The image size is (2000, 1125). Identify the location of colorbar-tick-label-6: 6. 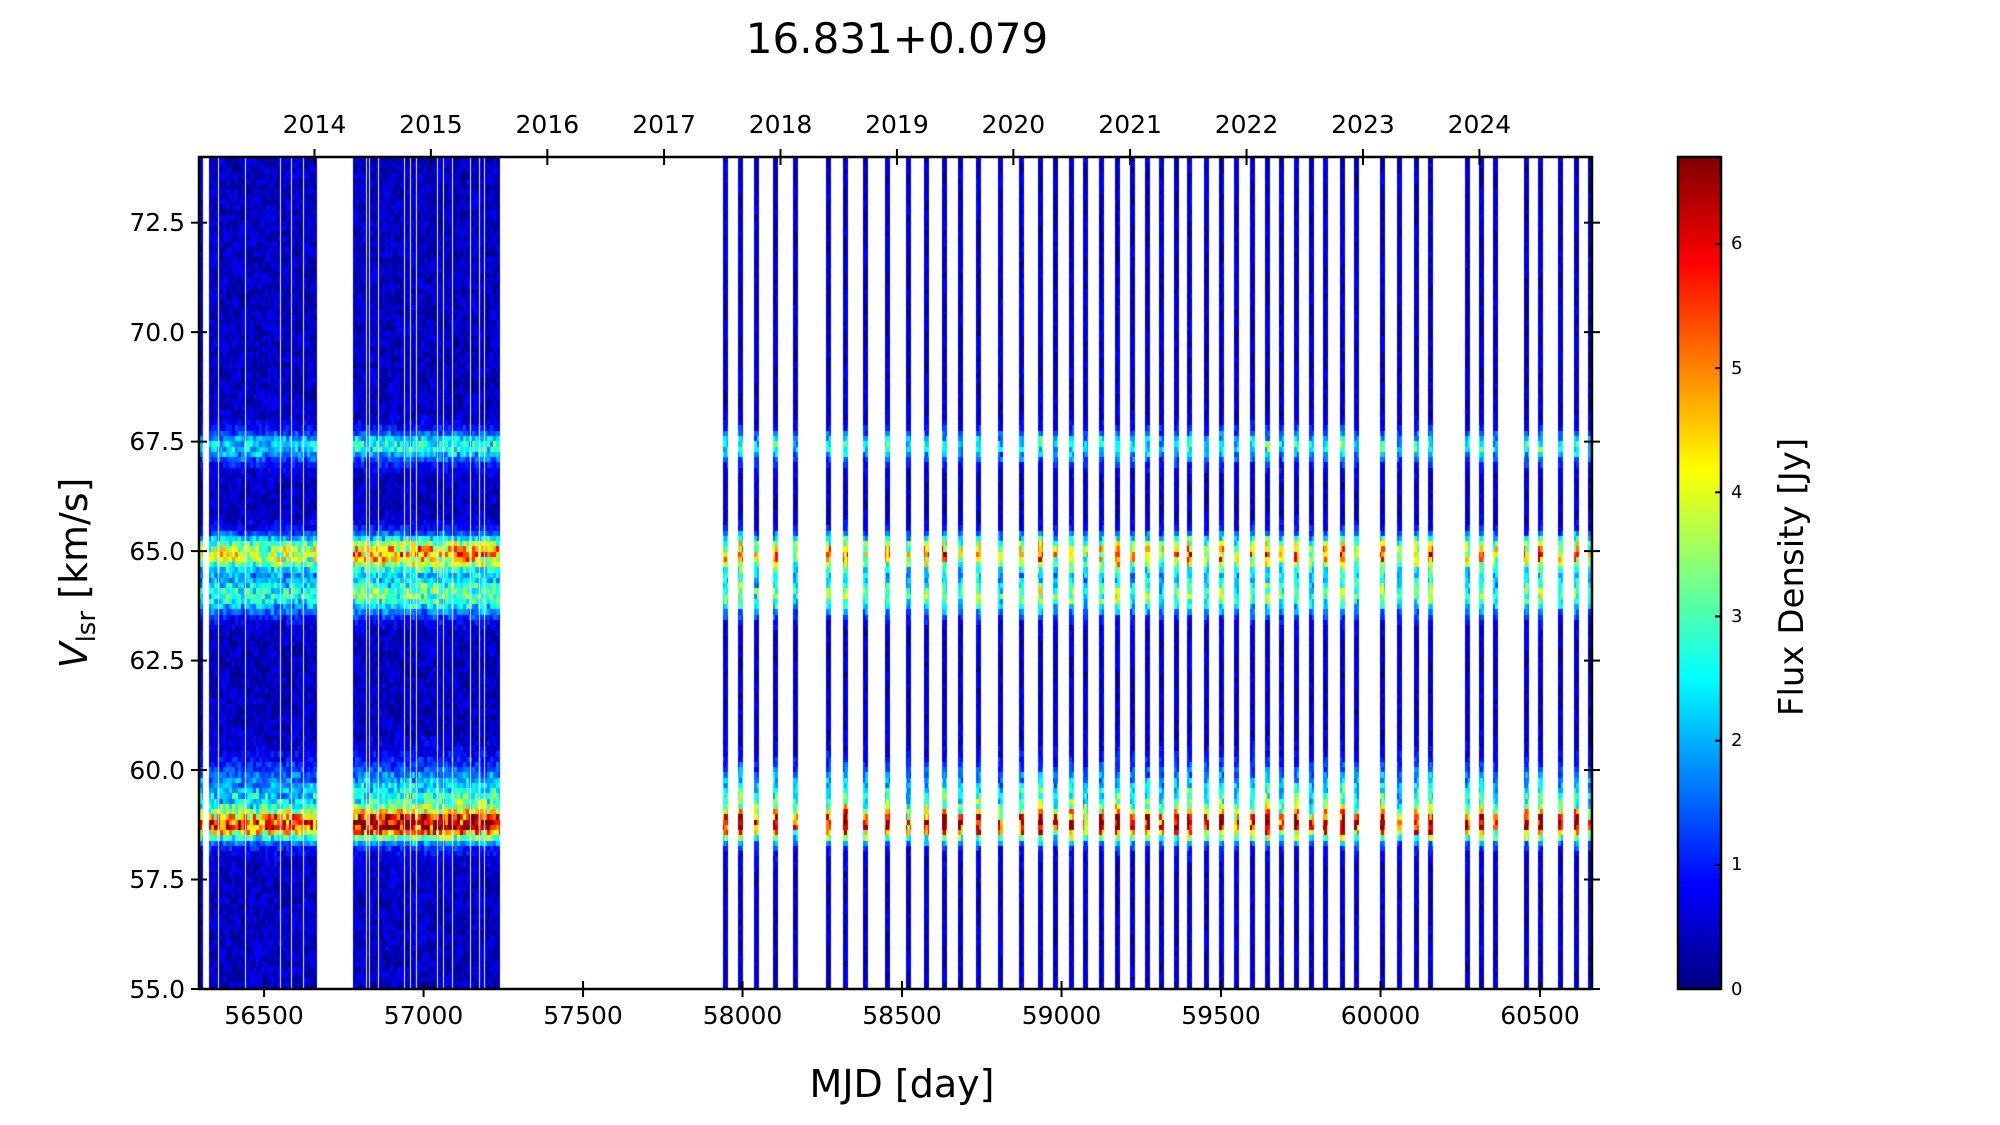
(1737, 244).